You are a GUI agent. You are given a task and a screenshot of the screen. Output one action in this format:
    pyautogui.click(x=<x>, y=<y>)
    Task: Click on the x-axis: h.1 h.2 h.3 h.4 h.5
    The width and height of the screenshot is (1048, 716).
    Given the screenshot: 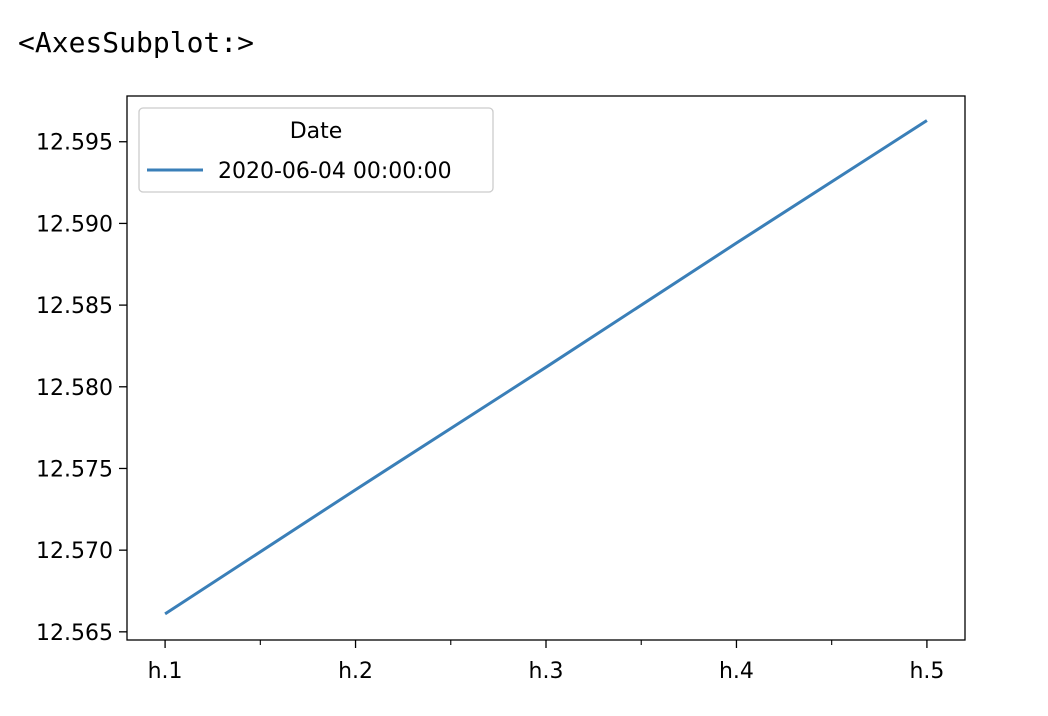 What is the action you would take?
    pyautogui.click(x=546, y=662)
    